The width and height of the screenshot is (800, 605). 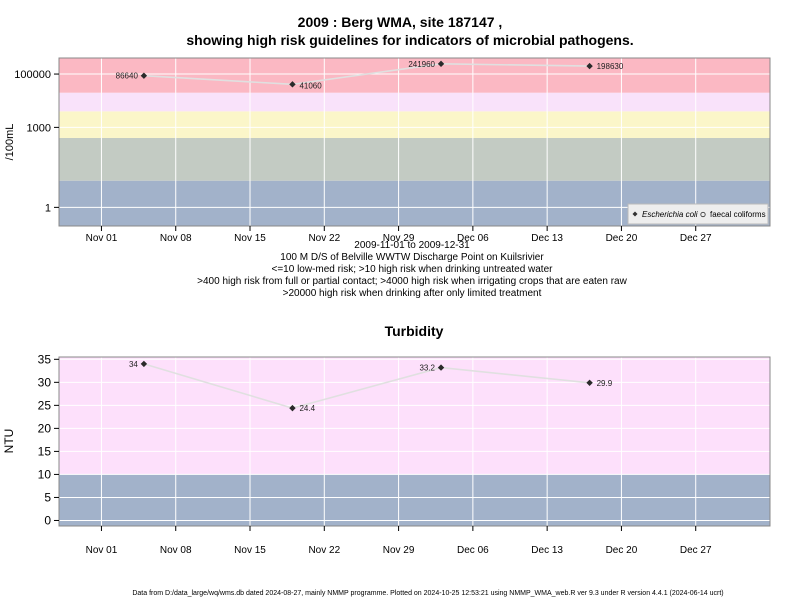 What do you see at coordinates (45, 474) in the screenshot?
I see `y-tick-label: 10` at bounding box center [45, 474].